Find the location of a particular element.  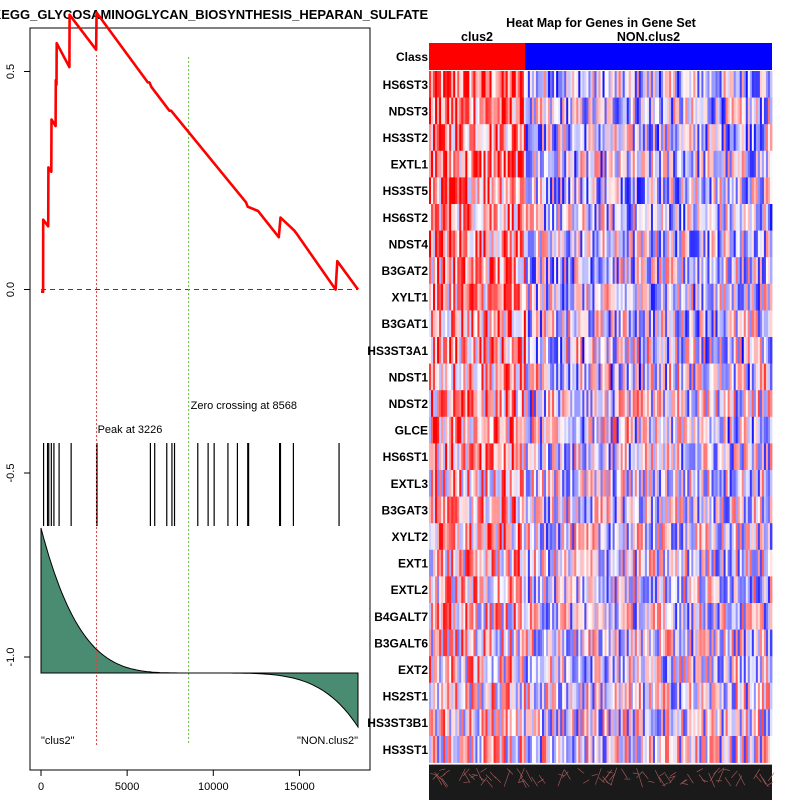

gene-label: B3GAT1 is located at coordinates (405, 324).